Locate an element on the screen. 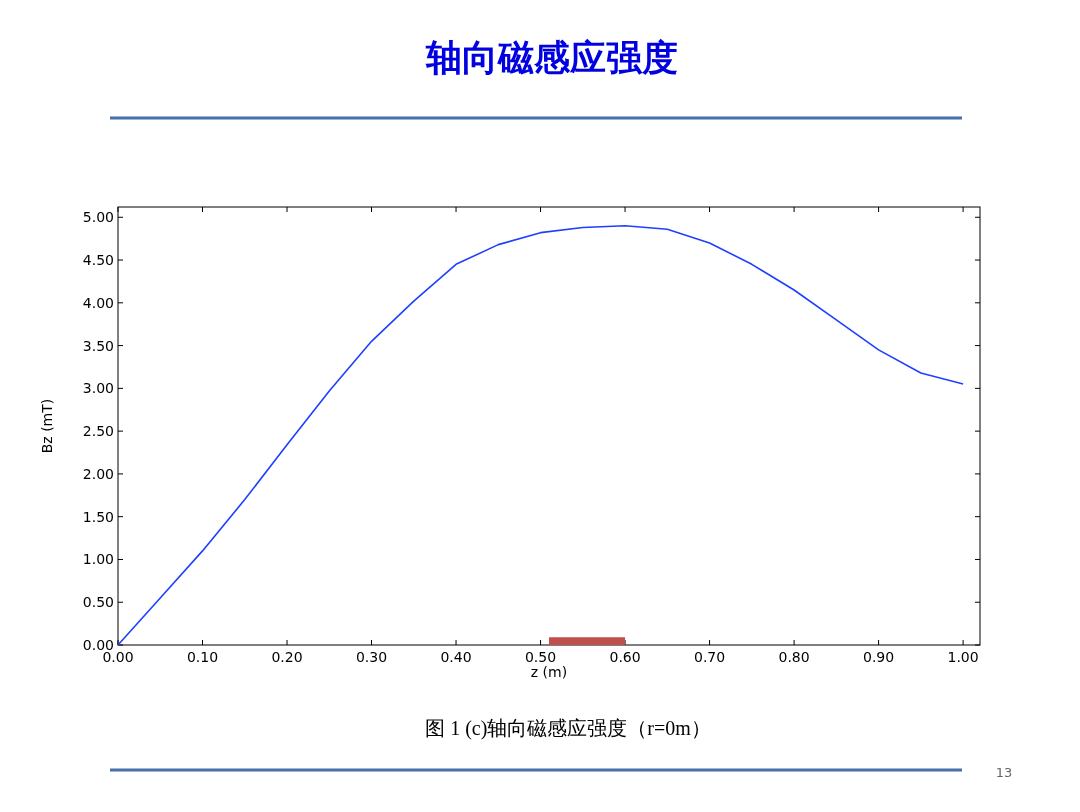 This screenshot has width=1080, height=812. x-tick-label: 0.20 is located at coordinates (287, 657).